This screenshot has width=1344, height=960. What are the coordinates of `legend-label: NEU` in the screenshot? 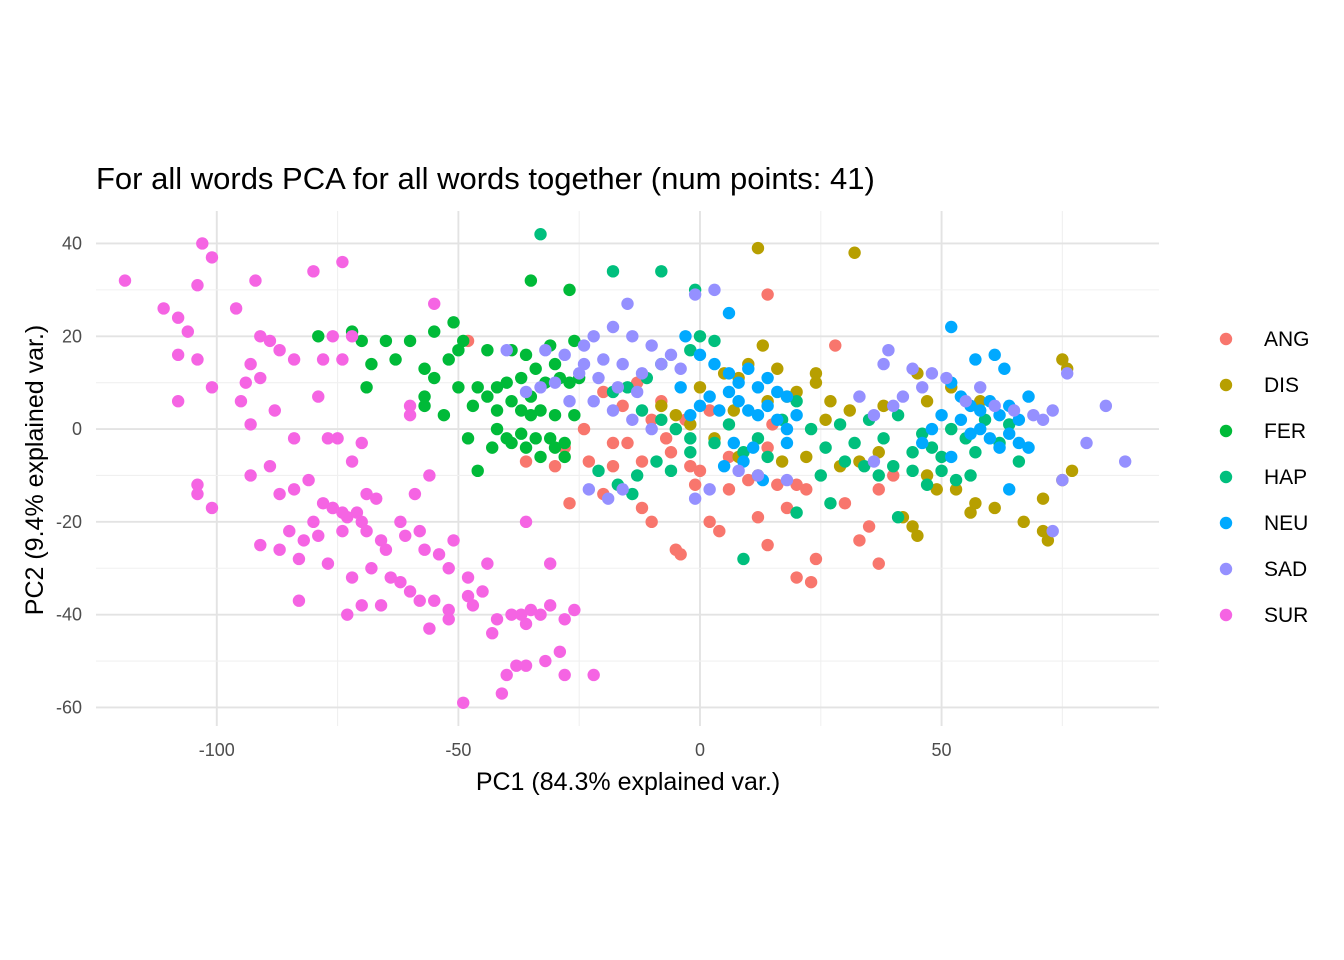 It's located at (1286, 523).